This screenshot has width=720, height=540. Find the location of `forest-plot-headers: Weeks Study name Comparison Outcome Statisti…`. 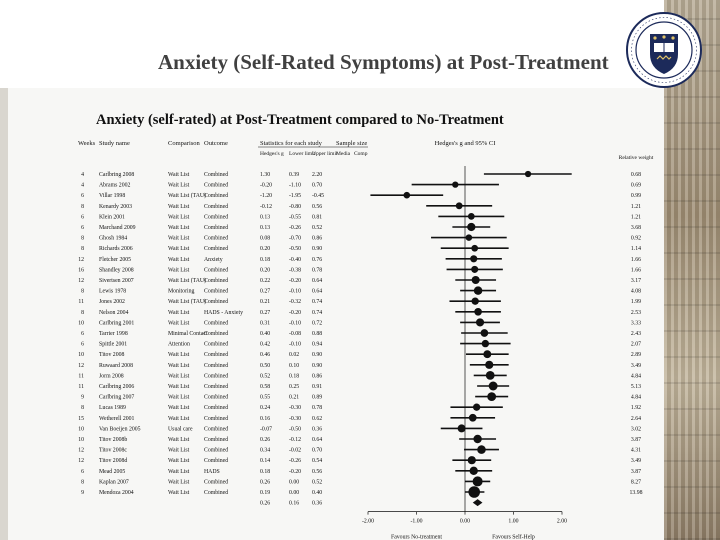

forest-plot-headers: Weeks Study name Comparison Outcome Statisti… is located at coordinates (366, 150).